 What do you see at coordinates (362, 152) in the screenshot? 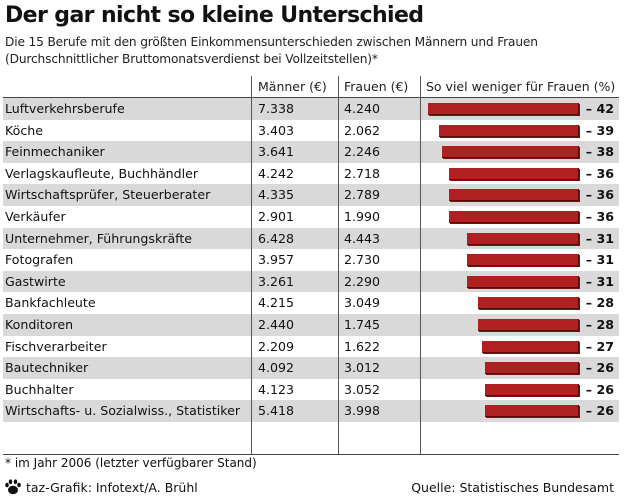
I see `women-salary-value: 2.246` at bounding box center [362, 152].